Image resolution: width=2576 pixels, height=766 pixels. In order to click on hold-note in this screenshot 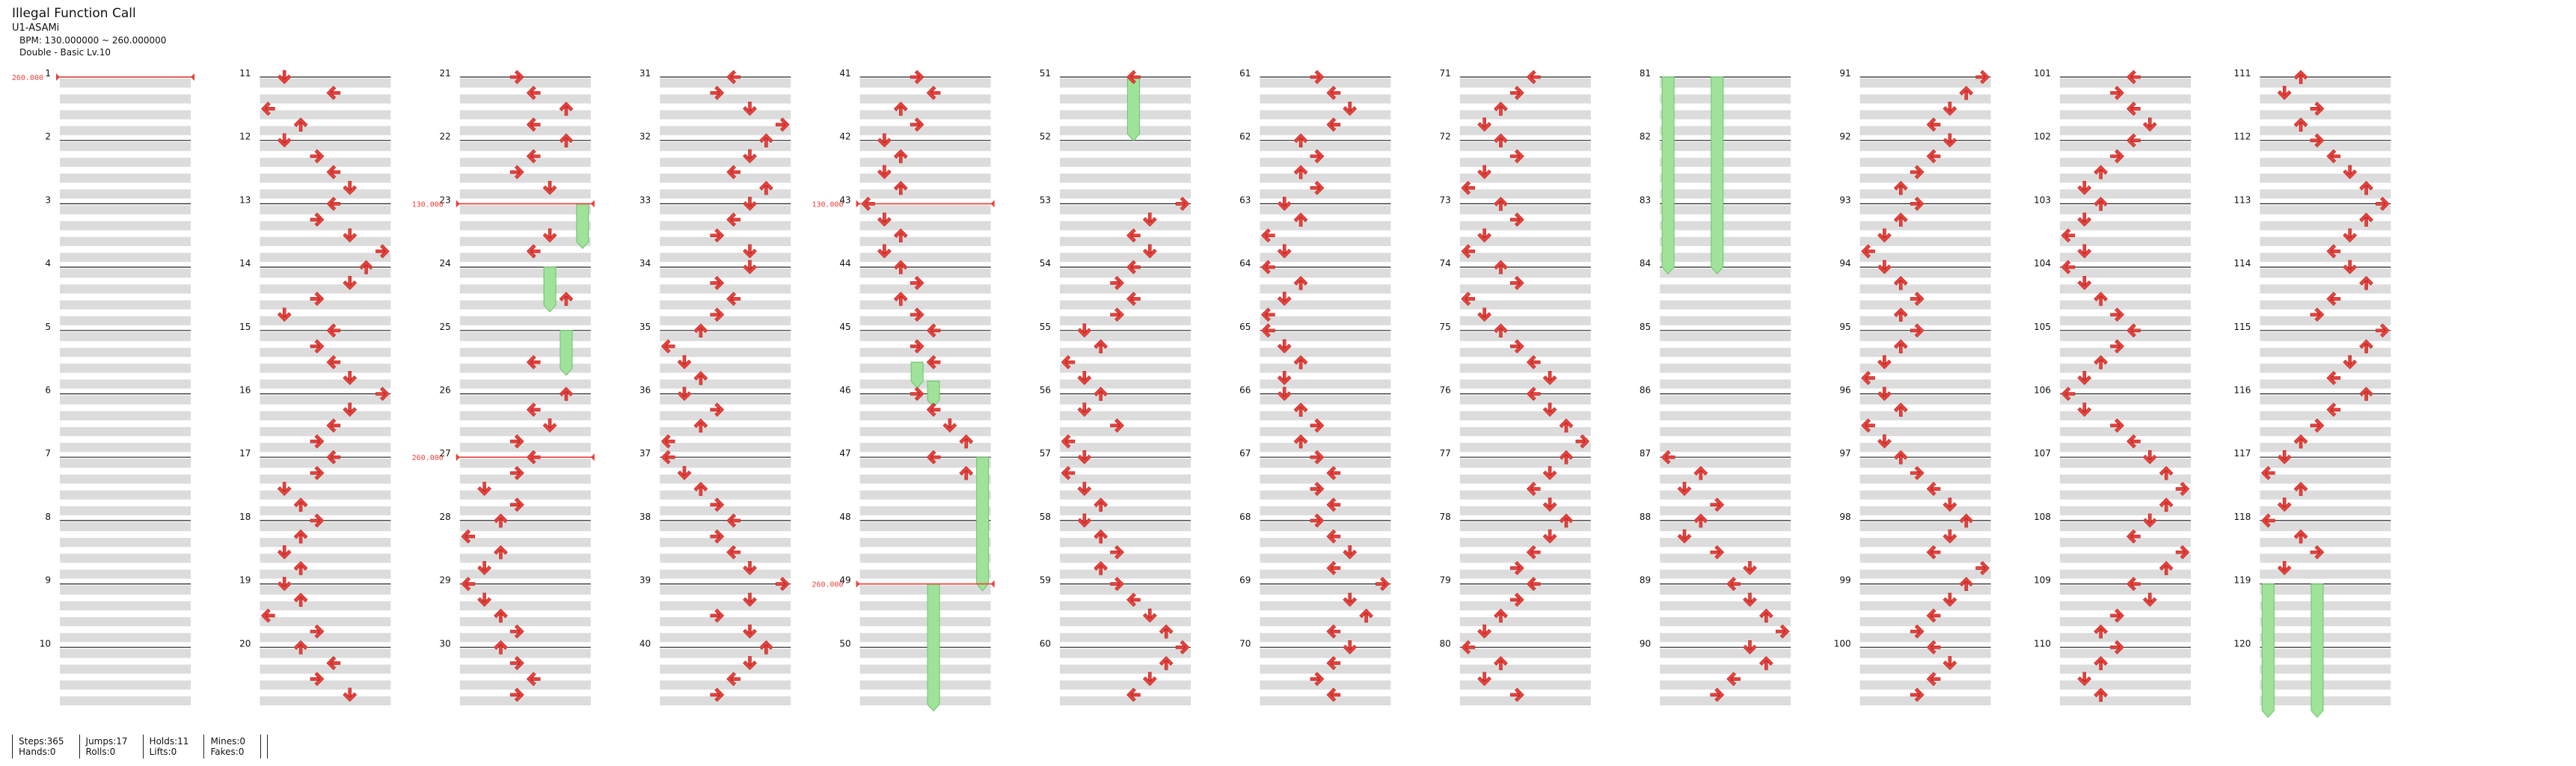, I will do `click(1668, 175)`.